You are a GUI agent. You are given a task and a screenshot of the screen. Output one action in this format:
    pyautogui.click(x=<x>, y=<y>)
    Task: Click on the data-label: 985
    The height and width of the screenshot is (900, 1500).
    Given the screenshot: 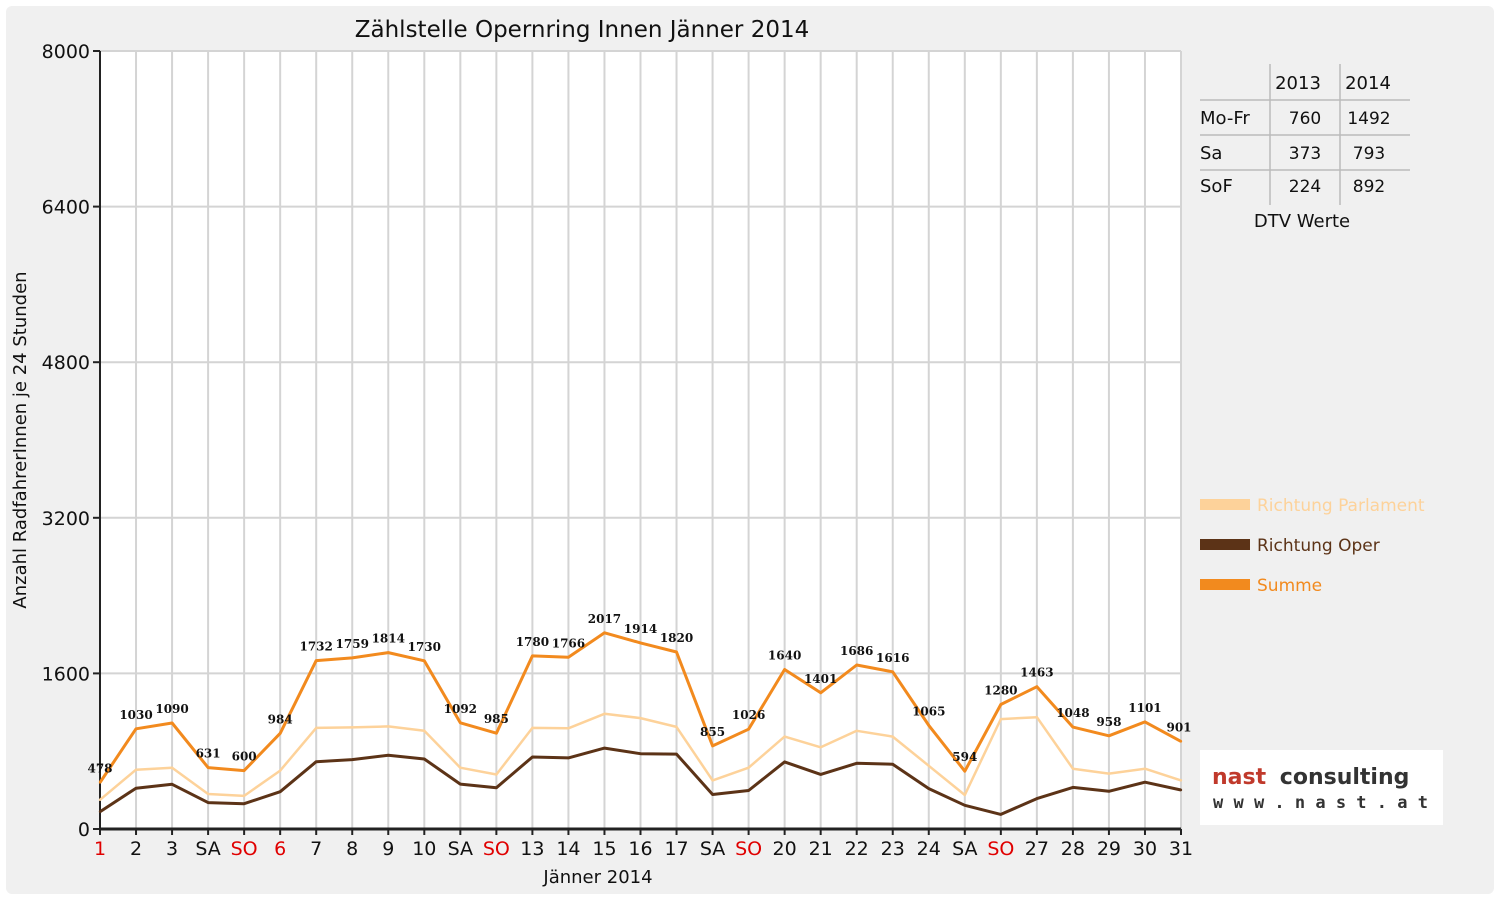 What is the action you would take?
    pyautogui.click(x=496, y=719)
    